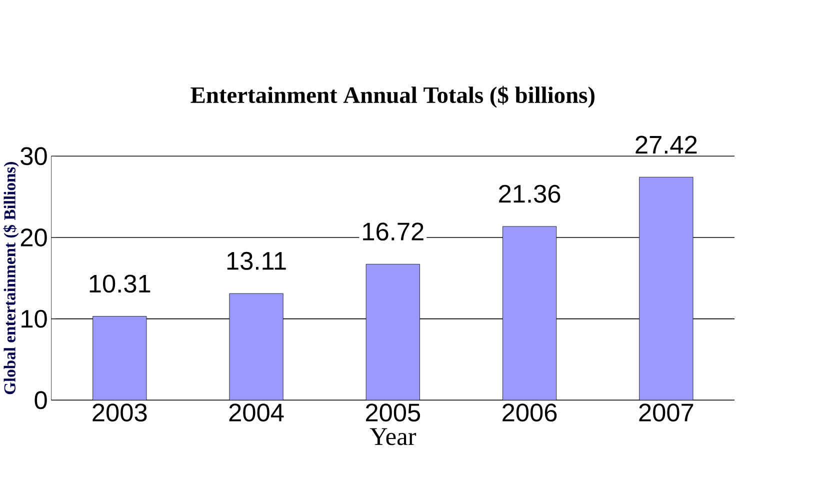  I want to click on x-tick-label: 2006, so click(529, 413).